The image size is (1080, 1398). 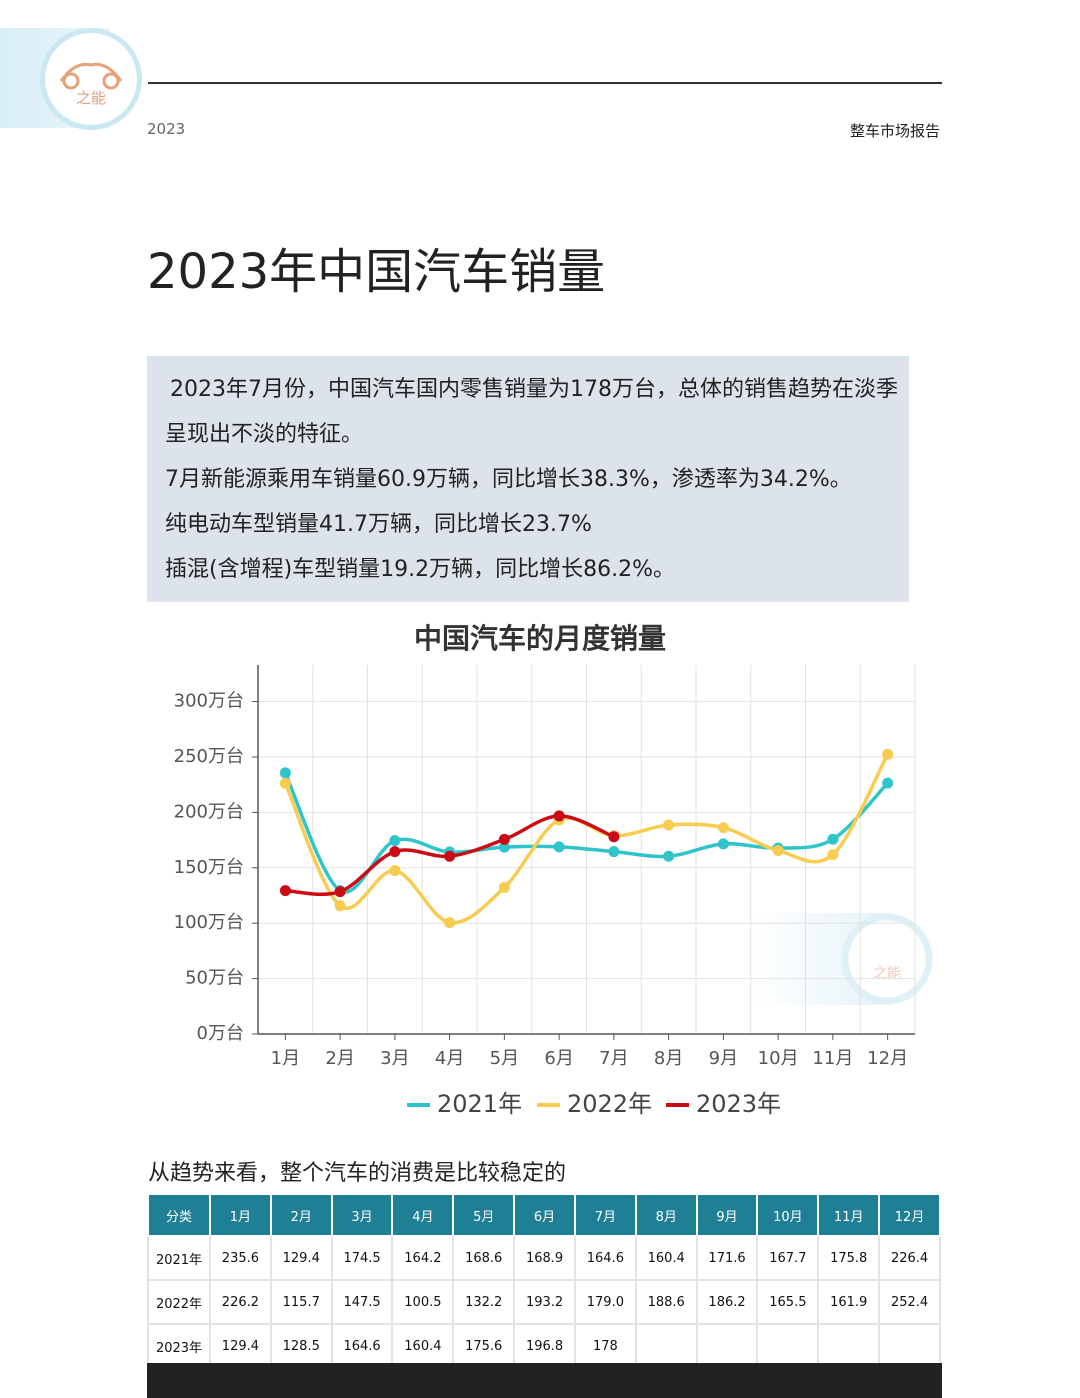 What do you see at coordinates (240, 1215) in the screenshot?
I see `header-cell: 1月` at bounding box center [240, 1215].